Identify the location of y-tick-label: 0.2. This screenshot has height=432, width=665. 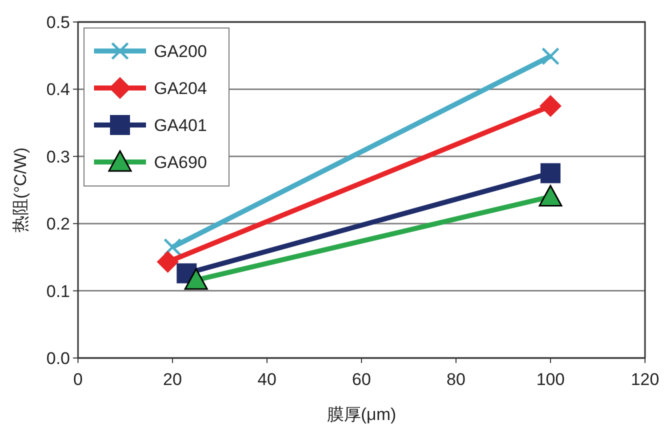
(58, 224).